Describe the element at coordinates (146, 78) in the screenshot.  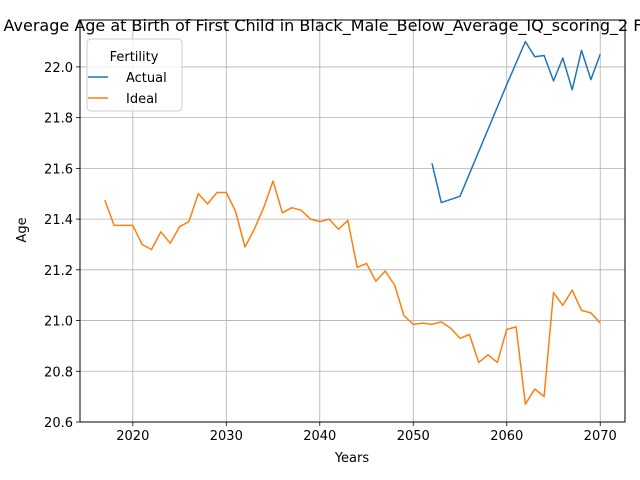
I see `legend-label-actual: Actual` at that location.